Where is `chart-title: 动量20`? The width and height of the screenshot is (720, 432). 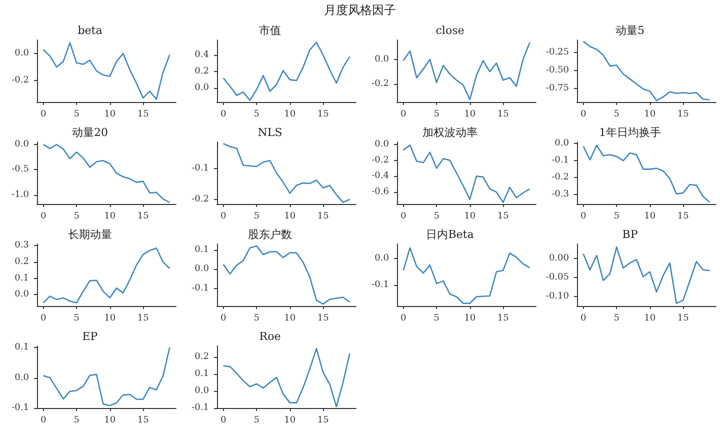
chart-title: 动量20 is located at coordinates (90, 132).